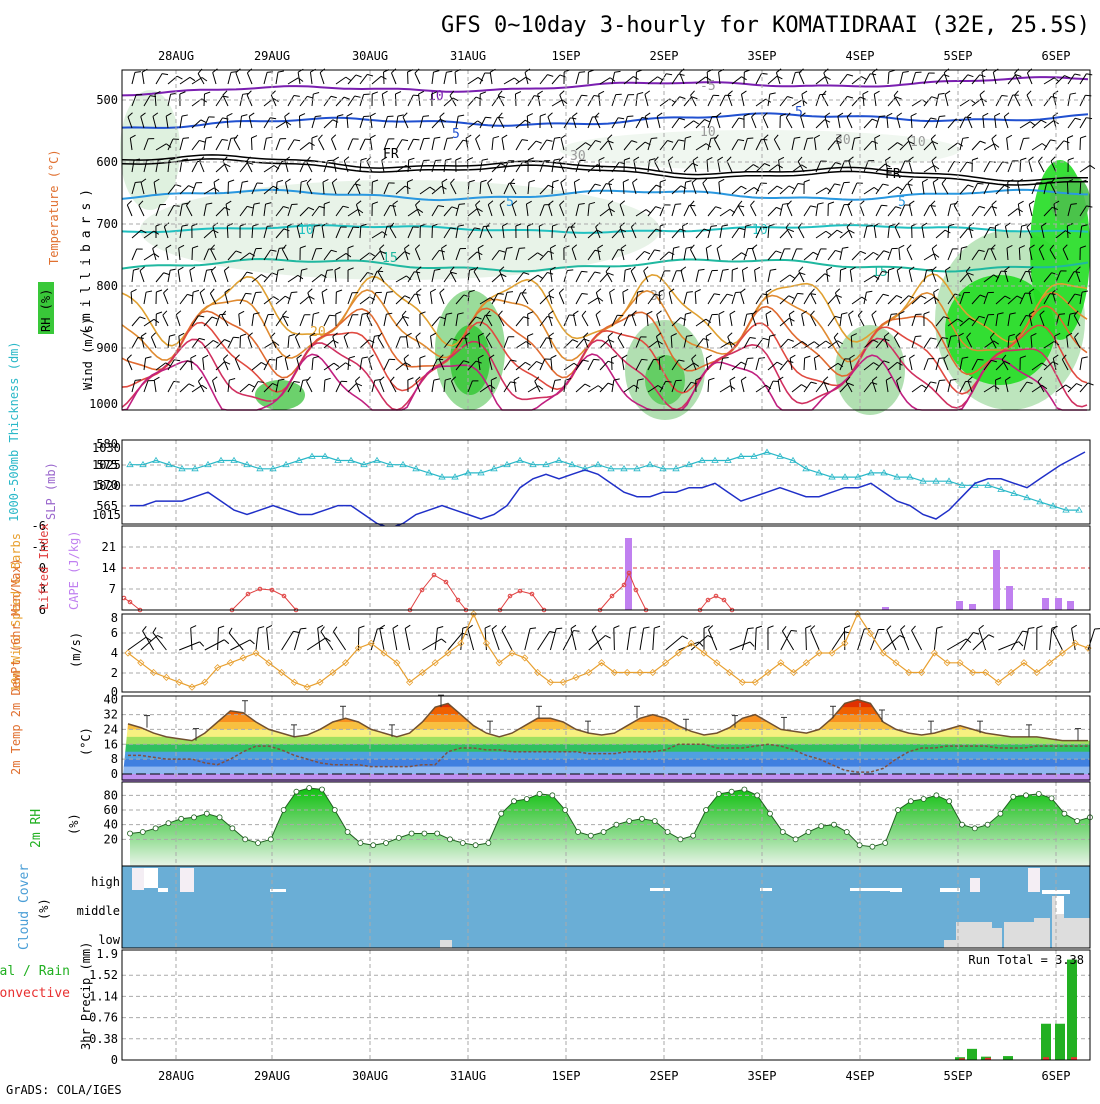 This screenshot has height=1104, width=1100. What do you see at coordinates (106, 465) in the screenshot?
I see `slp-tick-1: 1025` at bounding box center [106, 465].